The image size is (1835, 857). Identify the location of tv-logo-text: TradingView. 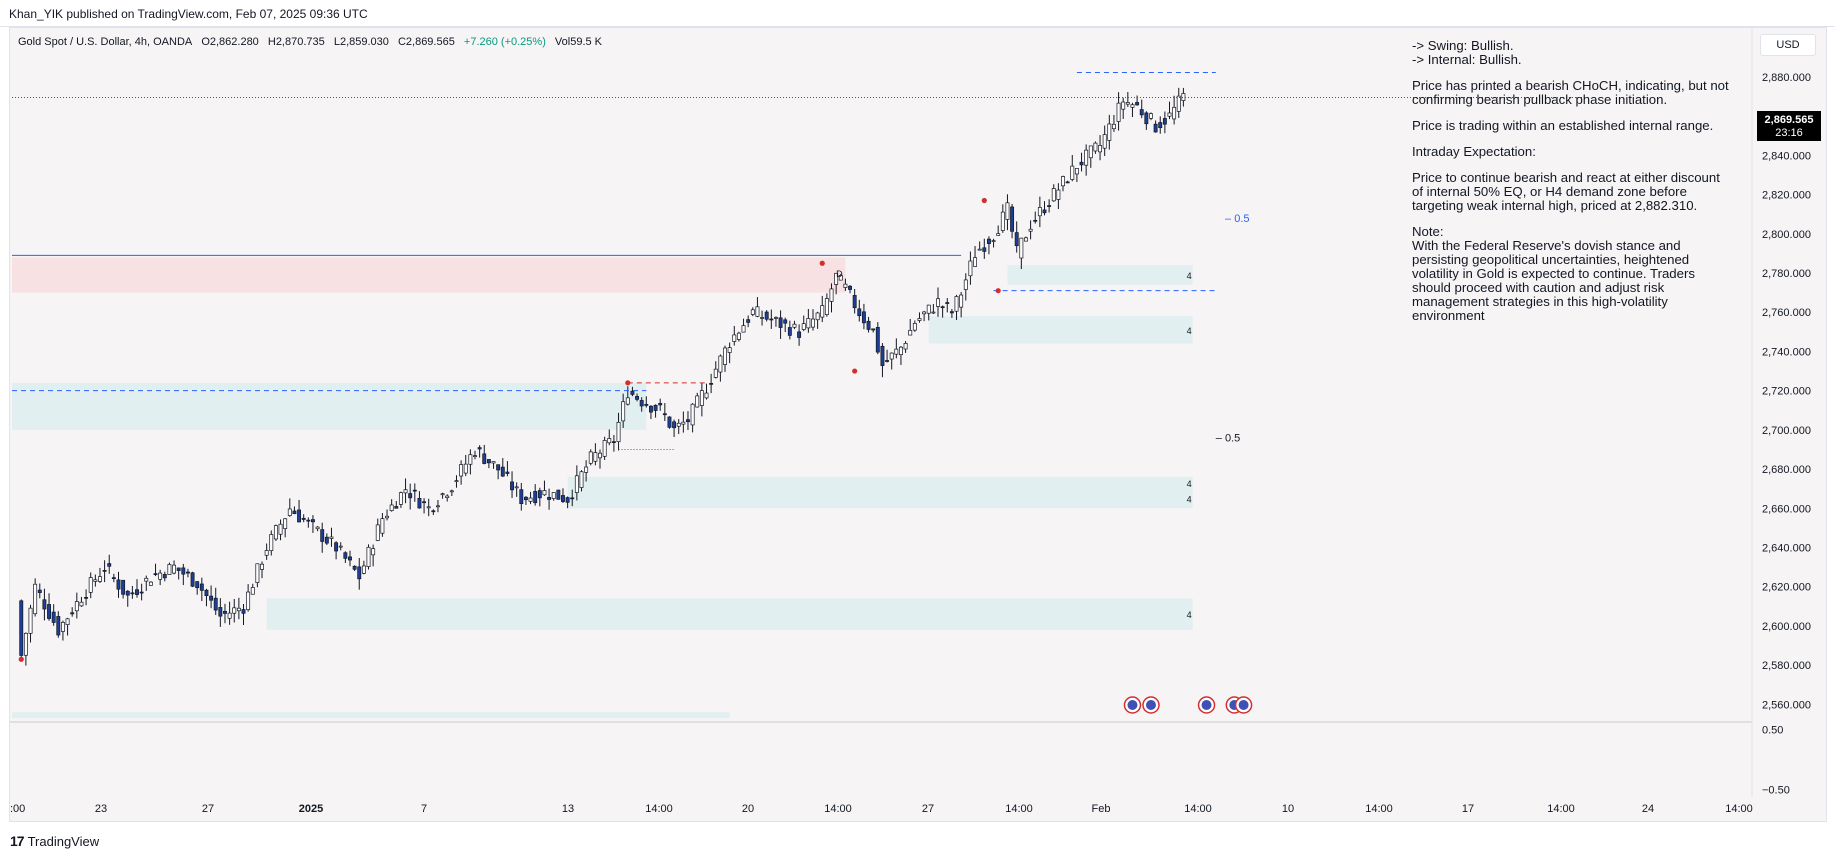
(63, 841).